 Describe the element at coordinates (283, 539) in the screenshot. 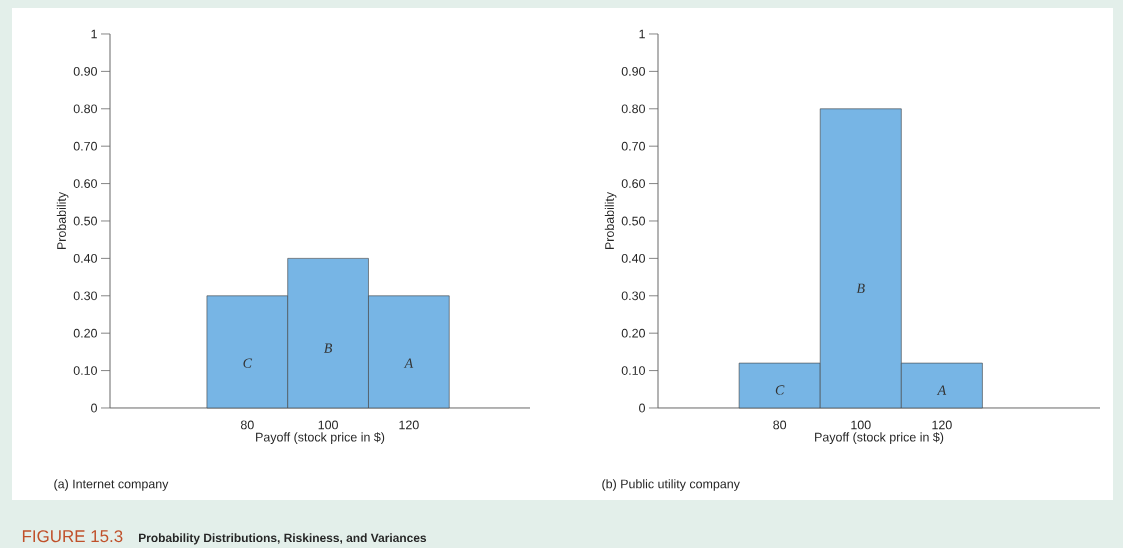

I see `text: Probability Distributions, Riskiness, and Variances` at that location.